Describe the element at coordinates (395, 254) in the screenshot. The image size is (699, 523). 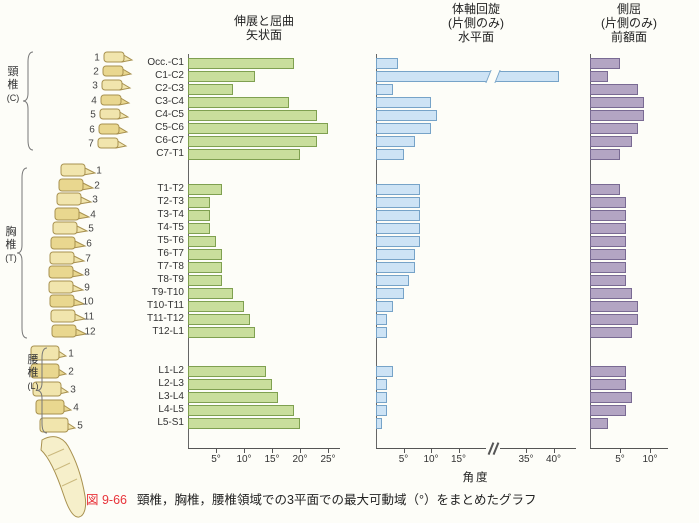
I see `bar-axial-rotation-T6-T7` at that location.